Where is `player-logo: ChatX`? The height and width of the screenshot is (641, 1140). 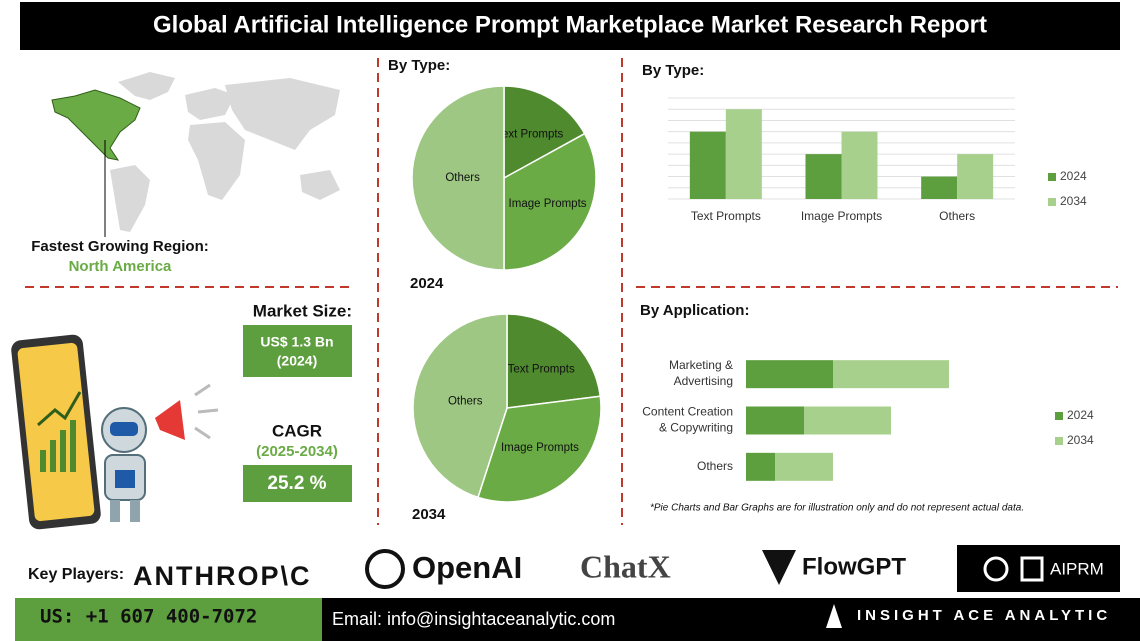 player-logo: ChatX is located at coordinates (625, 566).